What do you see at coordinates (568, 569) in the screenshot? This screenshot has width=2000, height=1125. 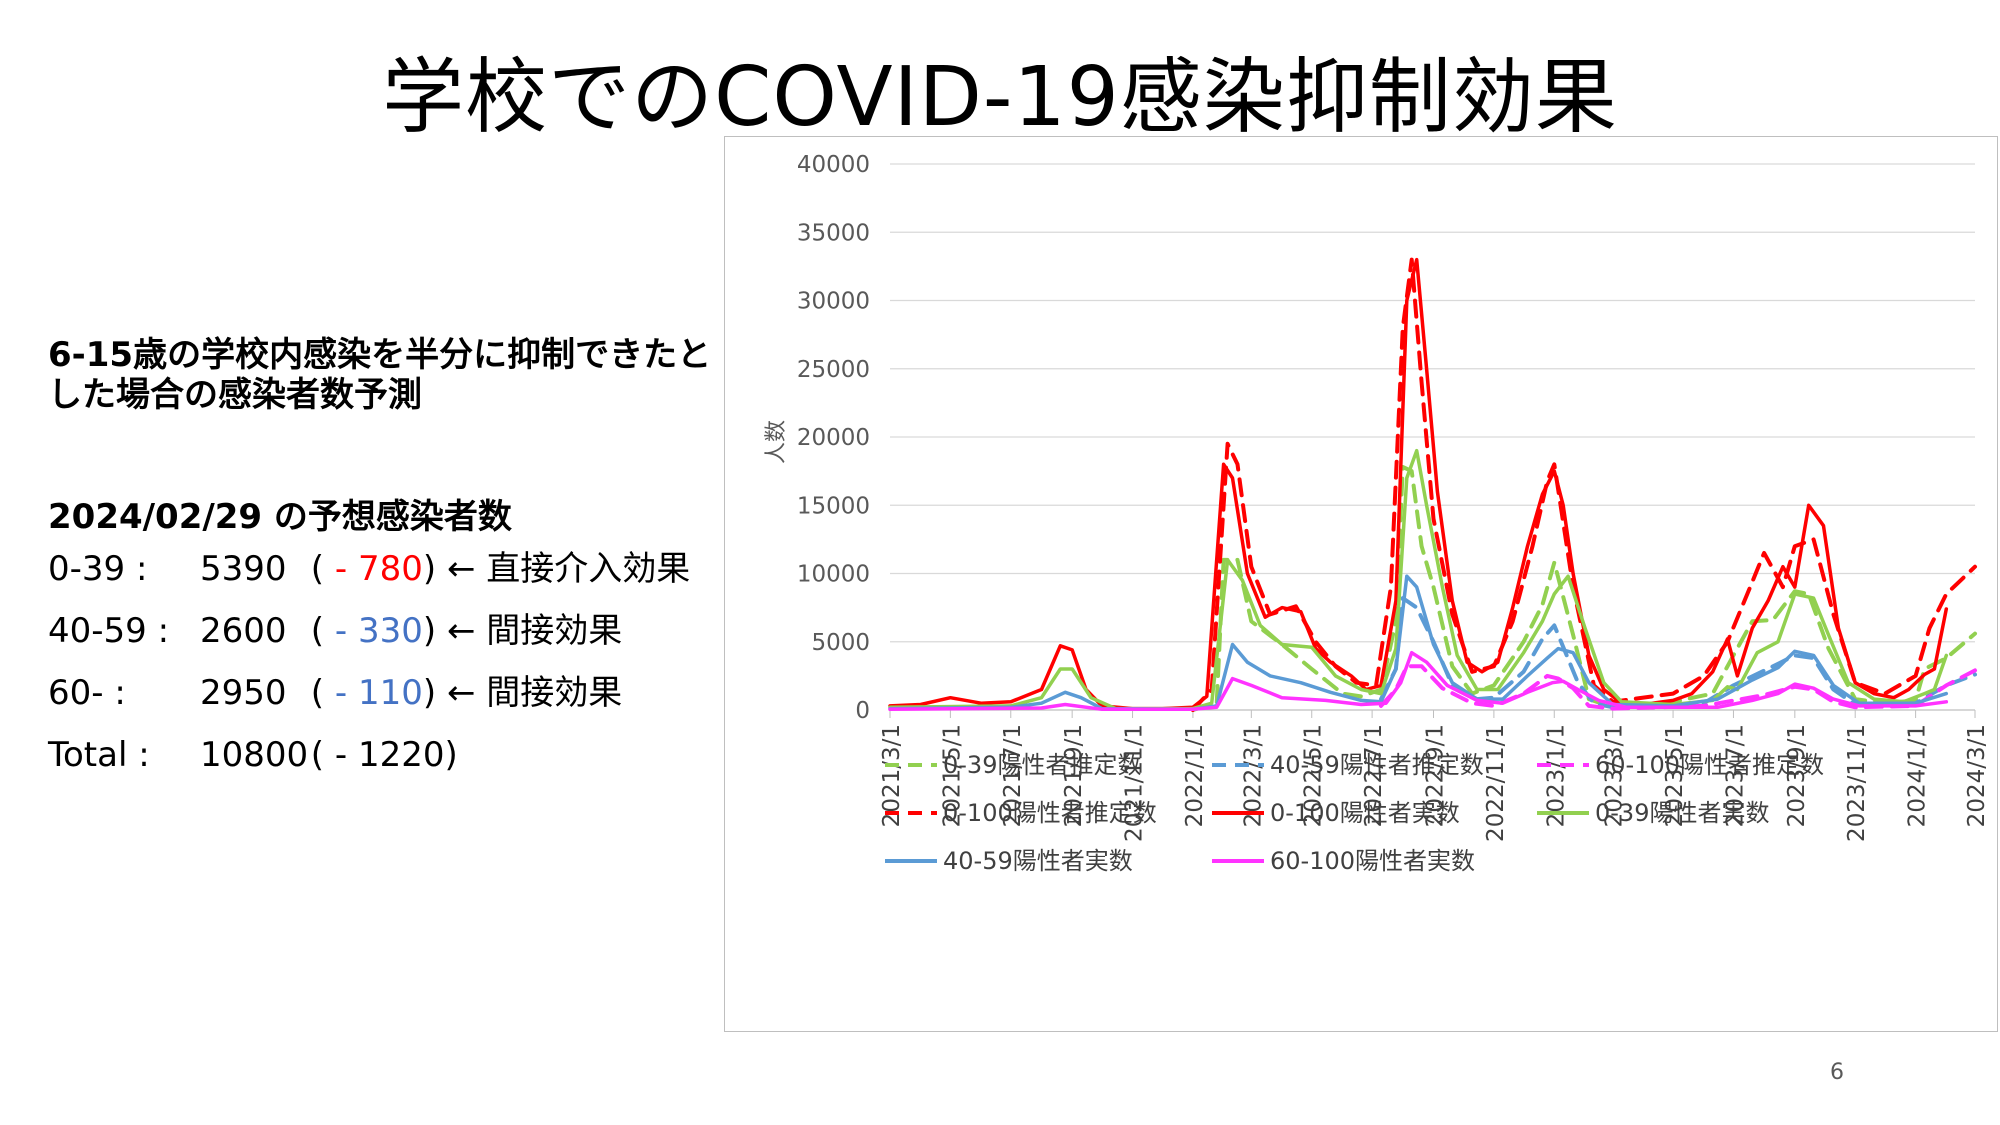 I see `prediction-effect: ← 直接介入効果` at bounding box center [568, 569].